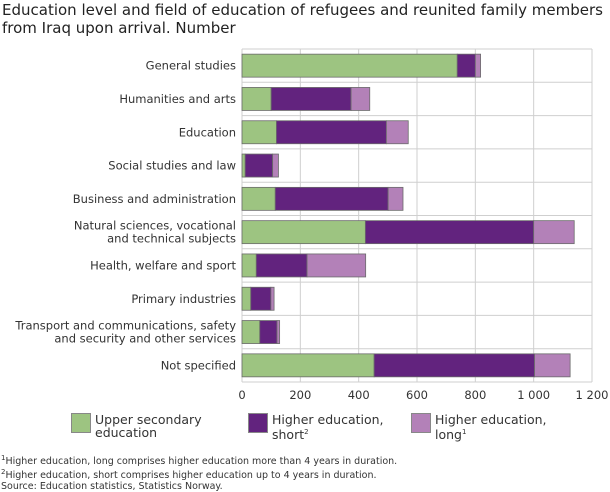 The width and height of the screenshot is (610, 492). I want to click on category-label: Humanities and arts, so click(177, 99).